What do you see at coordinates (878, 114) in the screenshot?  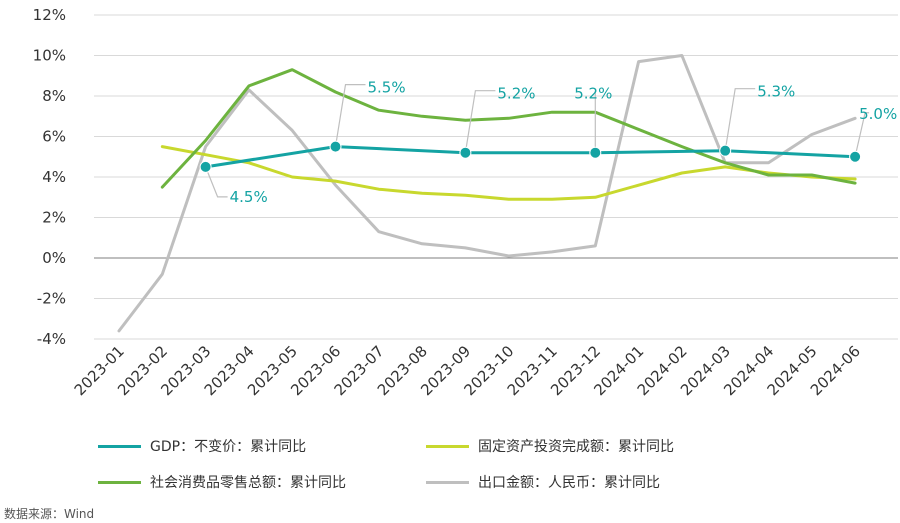 I see `gdp-data-label: 5.0%` at bounding box center [878, 114].